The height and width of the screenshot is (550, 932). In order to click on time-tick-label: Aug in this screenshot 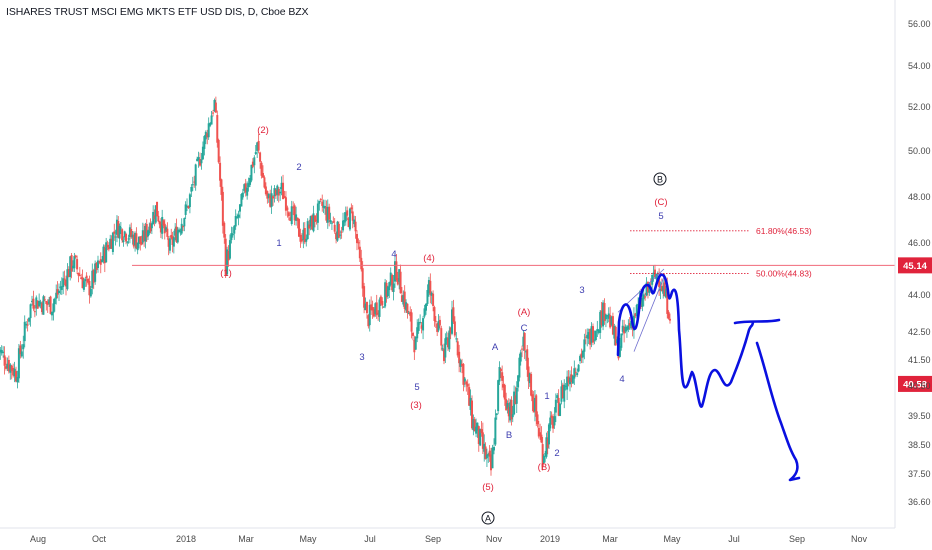, I will do `click(38, 539)`.